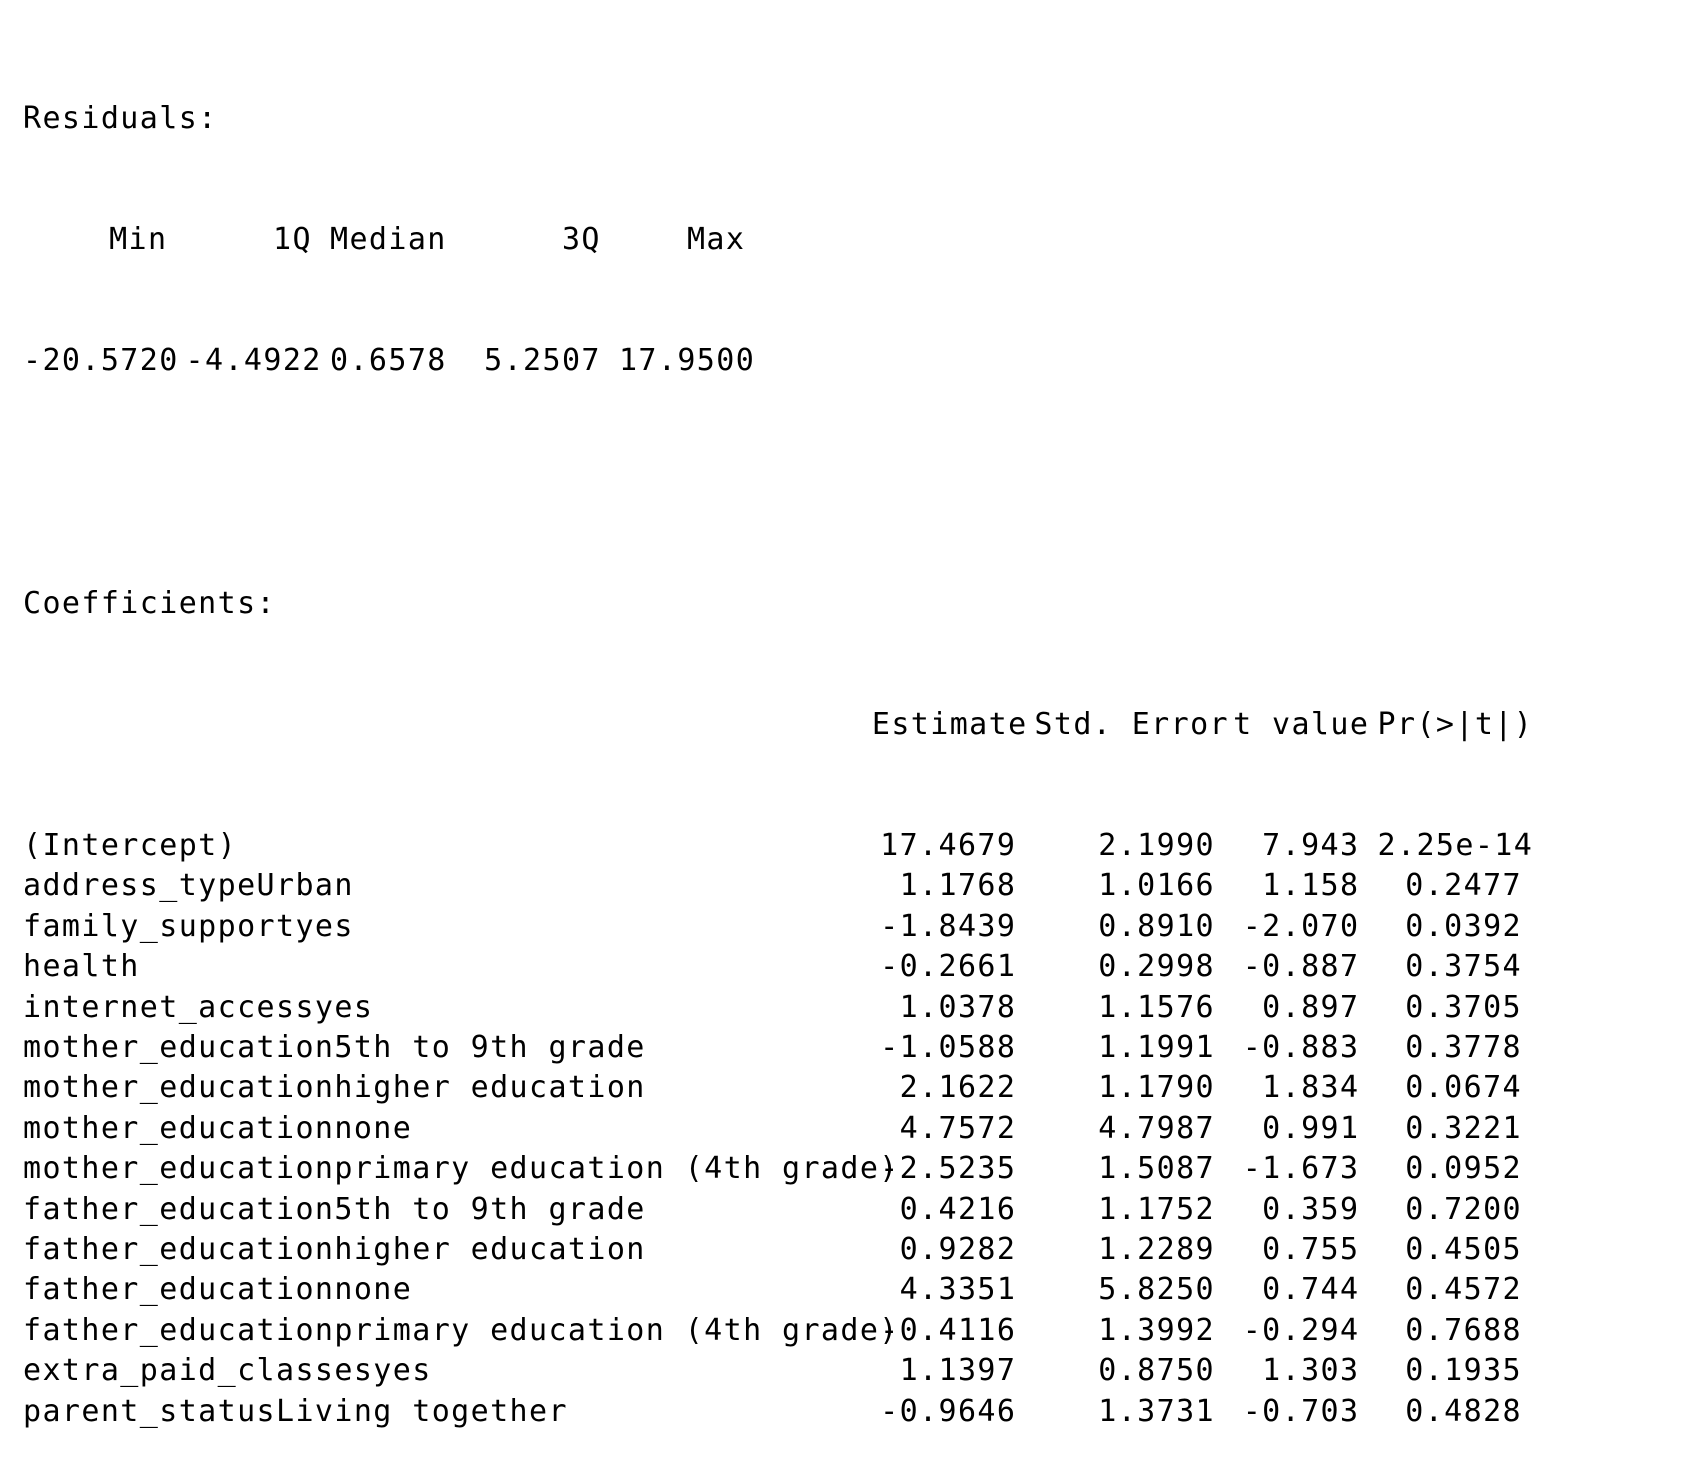 The height and width of the screenshot is (1472, 1708). I want to click on coef-std-error: 1.3992, so click(1157, 1330).